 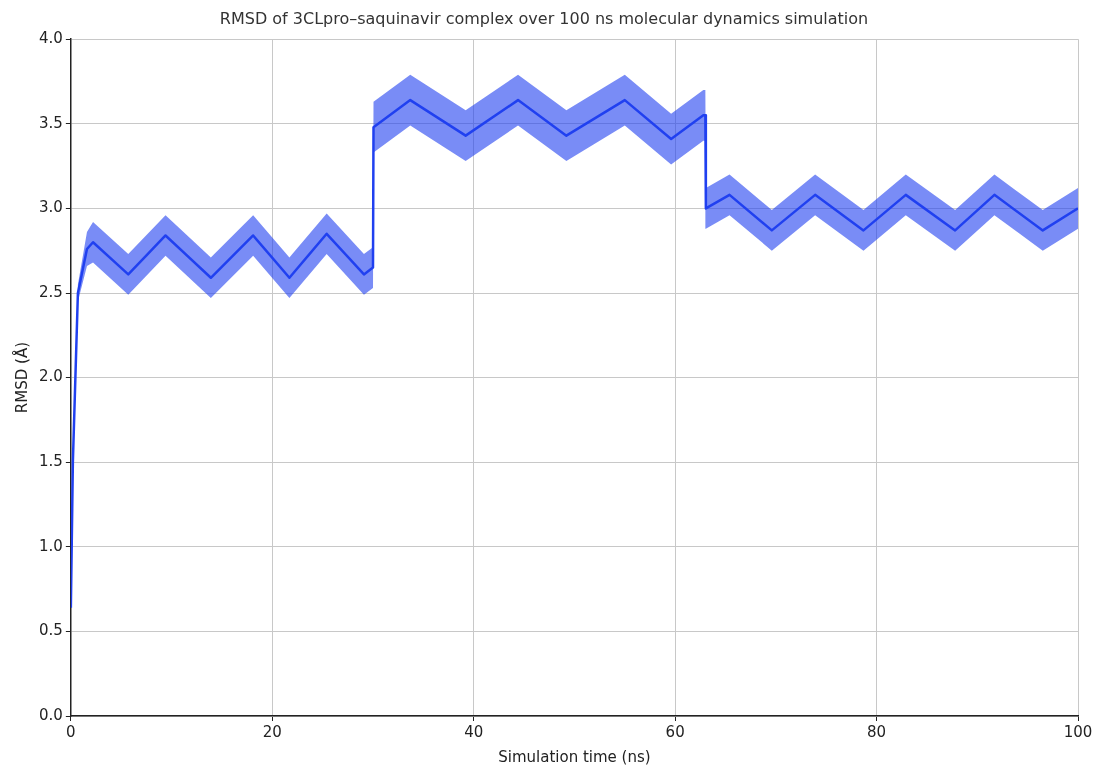 I want to click on y-tick-label: 1.5, so click(x=51, y=461).